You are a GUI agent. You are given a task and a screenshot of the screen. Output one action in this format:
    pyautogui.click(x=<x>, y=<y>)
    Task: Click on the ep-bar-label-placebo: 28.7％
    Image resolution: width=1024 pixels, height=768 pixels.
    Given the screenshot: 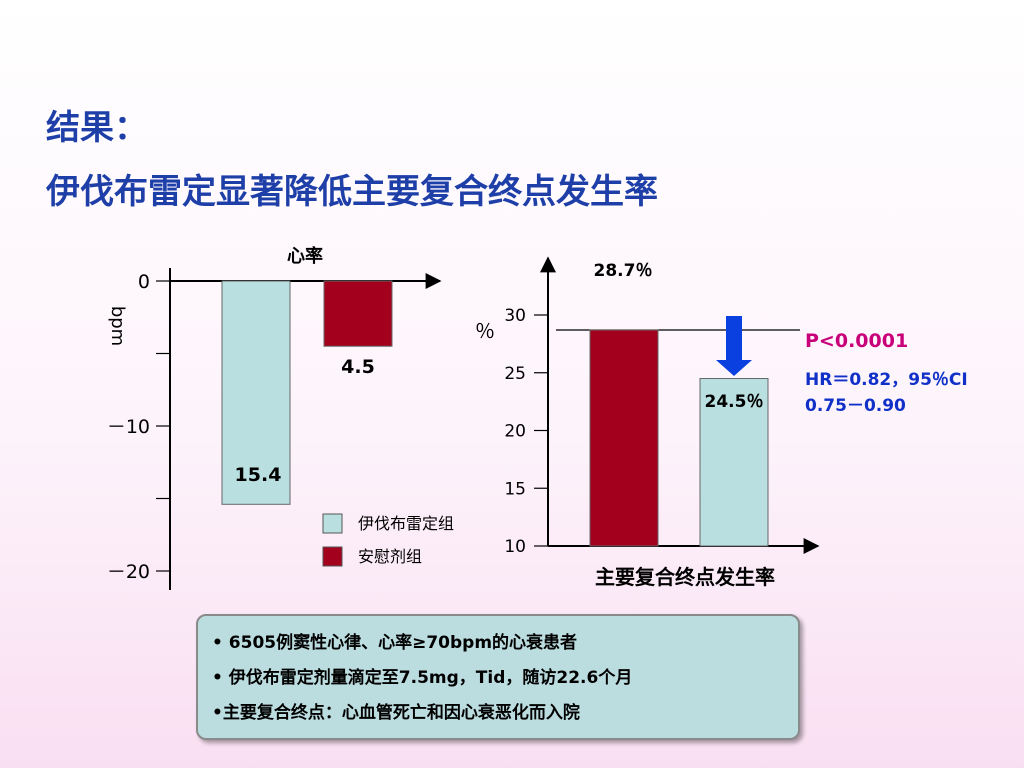 What is the action you would take?
    pyautogui.click(x=623, y=271)
    